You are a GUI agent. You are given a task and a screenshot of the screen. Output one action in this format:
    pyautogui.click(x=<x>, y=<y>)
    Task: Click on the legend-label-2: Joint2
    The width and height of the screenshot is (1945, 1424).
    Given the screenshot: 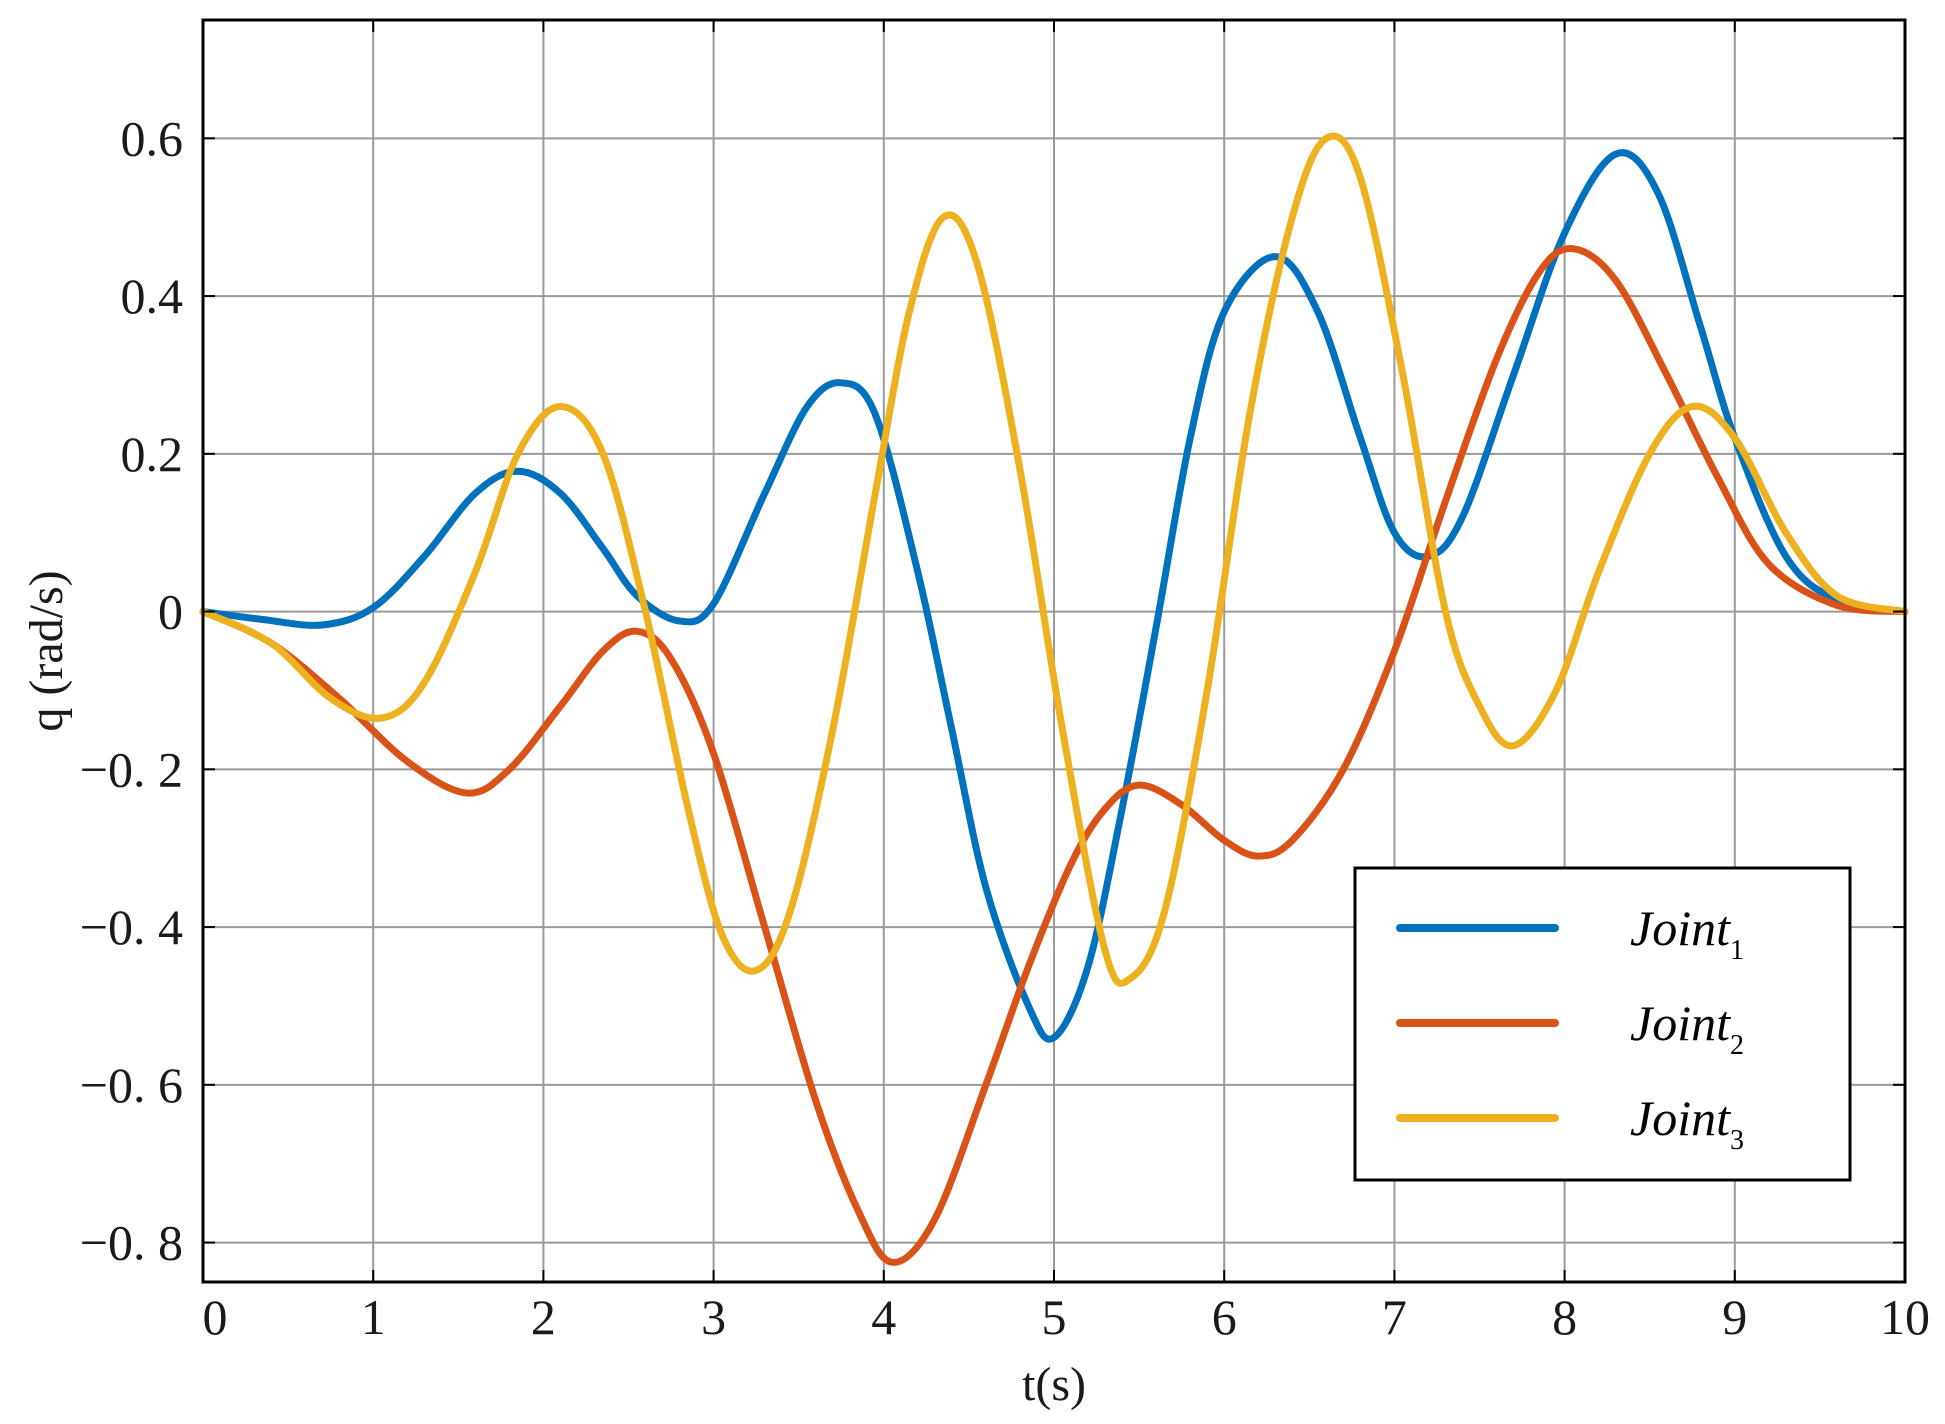 What is the action you would take?
    pyautogui.click(x=1687, y=1028)
    